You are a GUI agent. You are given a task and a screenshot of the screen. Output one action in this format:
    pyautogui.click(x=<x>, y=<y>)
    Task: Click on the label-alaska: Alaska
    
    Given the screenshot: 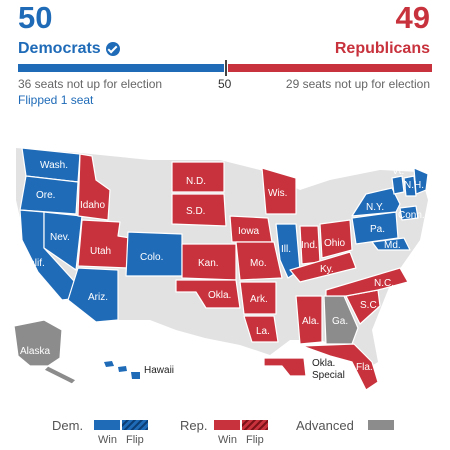 What is the action you would take?
    pyautogui.click(x=35, y=351)
    